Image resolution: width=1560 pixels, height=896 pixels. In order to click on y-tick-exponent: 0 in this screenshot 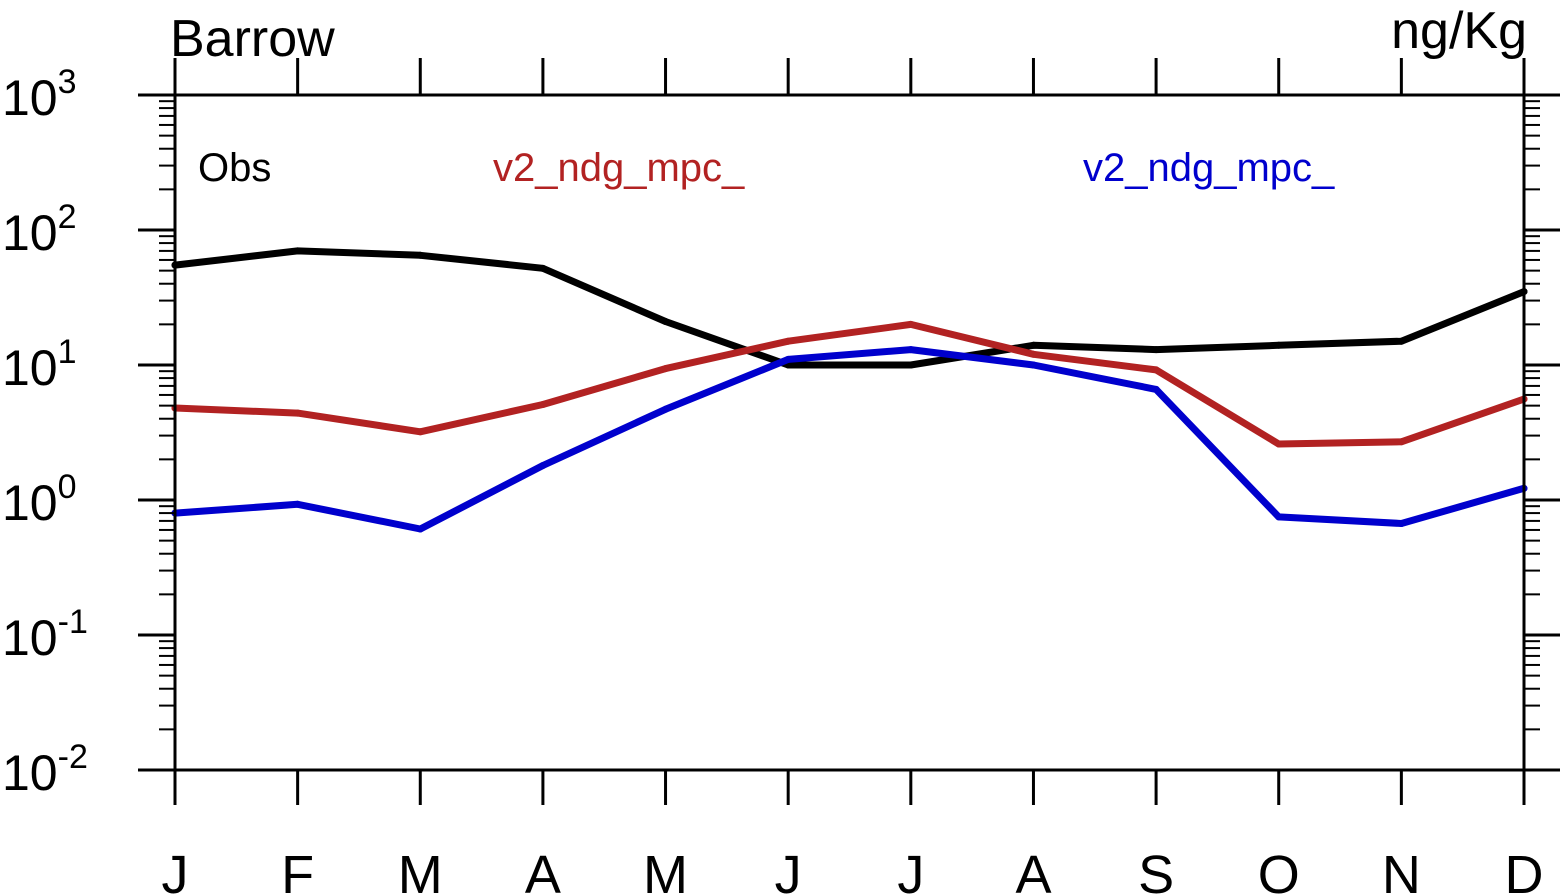, I will do `click(67, 487)`.